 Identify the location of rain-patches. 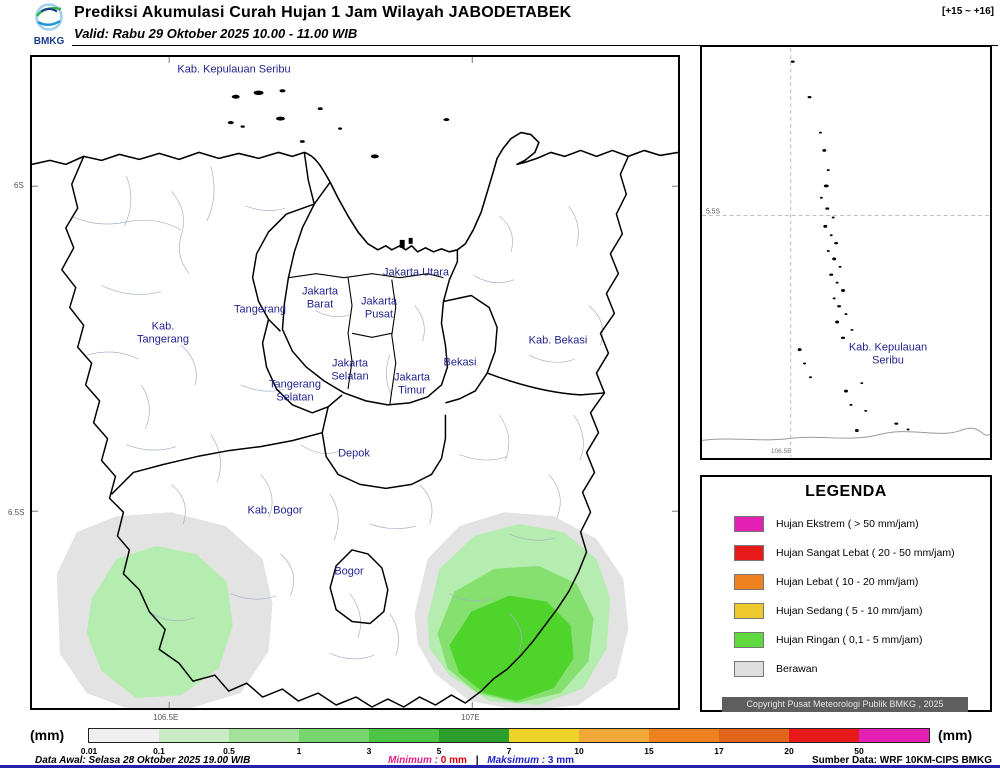
(348, 615).